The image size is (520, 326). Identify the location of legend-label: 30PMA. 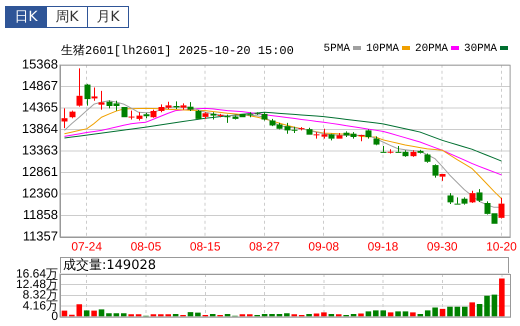
(481, 49).